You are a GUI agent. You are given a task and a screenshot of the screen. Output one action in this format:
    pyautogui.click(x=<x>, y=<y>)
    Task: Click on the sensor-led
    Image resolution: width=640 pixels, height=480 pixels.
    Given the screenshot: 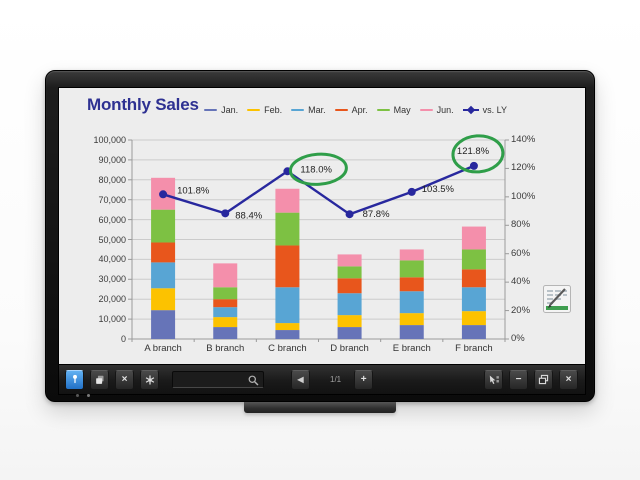 What is the action you would take?
    pyautogui.click(x=88, y=395)
    